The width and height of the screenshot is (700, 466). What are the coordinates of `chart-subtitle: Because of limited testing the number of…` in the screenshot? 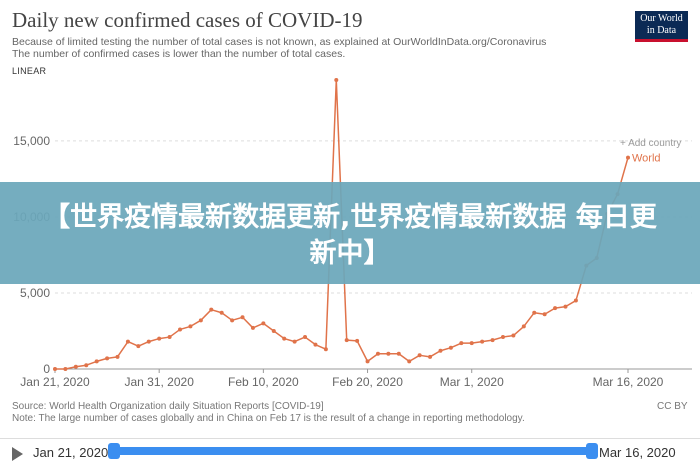 It's located at (312, 48).